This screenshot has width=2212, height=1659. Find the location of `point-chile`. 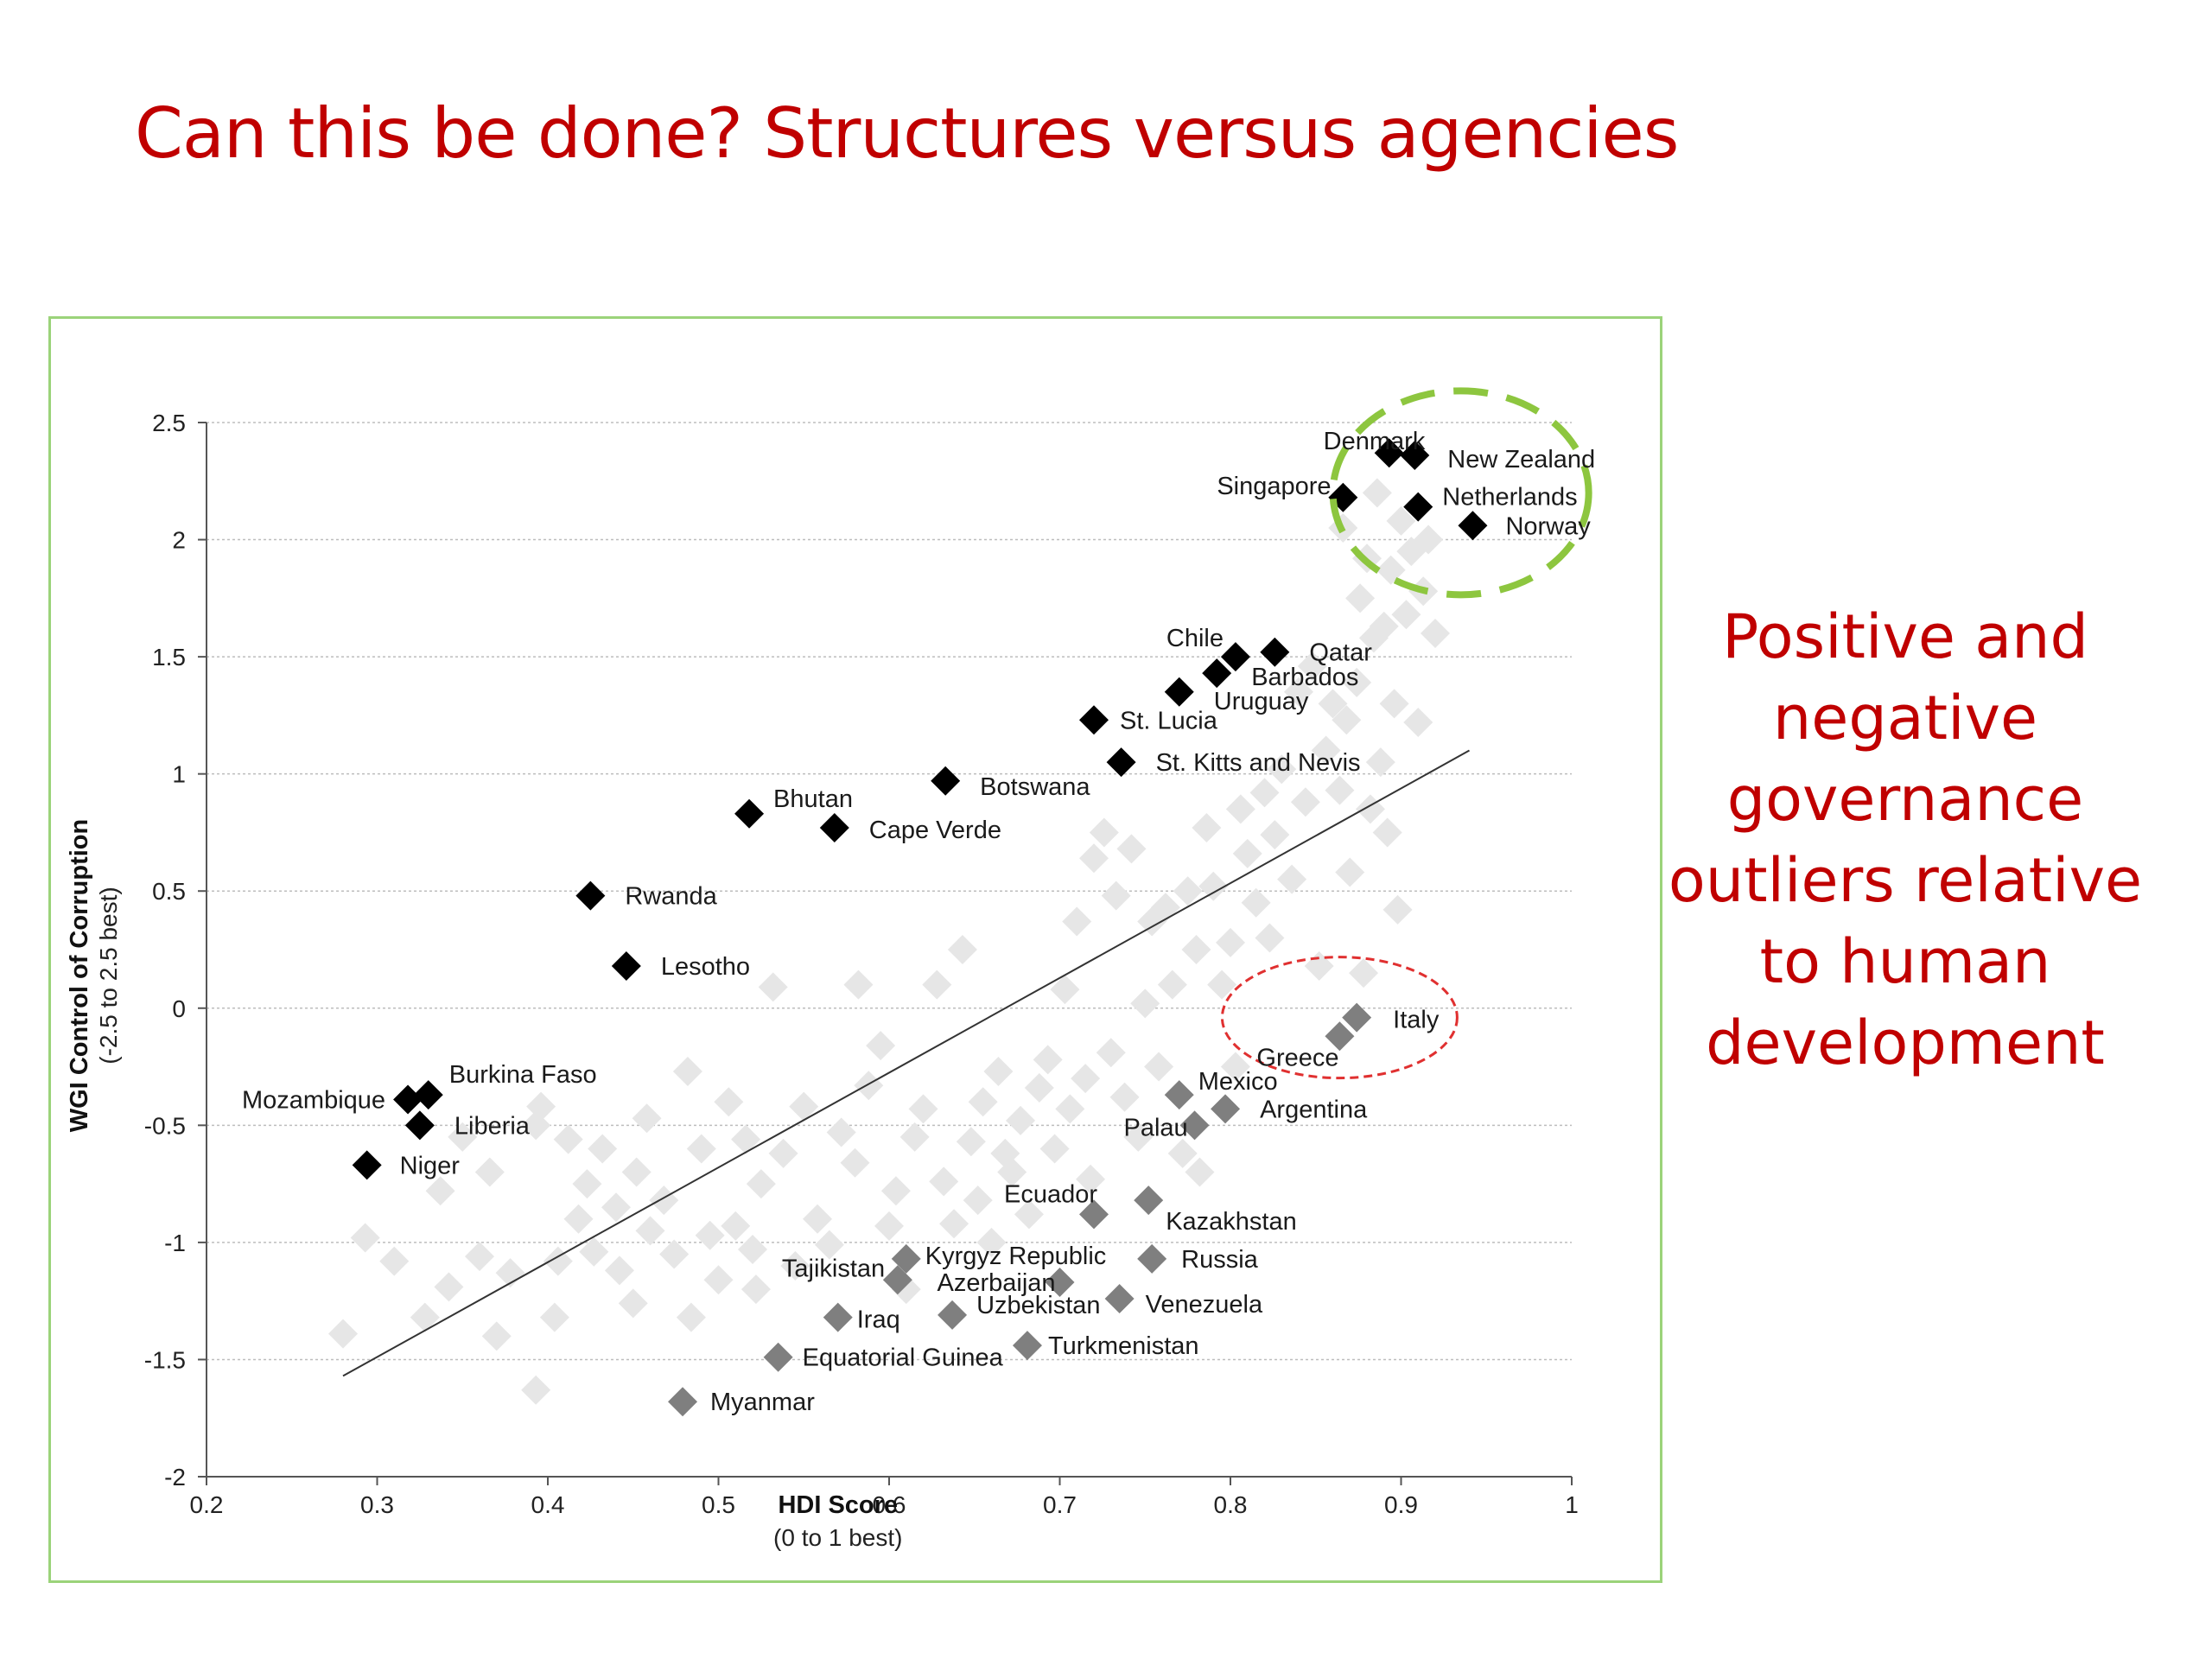

point-chile is located at coordinates (1235, 657).